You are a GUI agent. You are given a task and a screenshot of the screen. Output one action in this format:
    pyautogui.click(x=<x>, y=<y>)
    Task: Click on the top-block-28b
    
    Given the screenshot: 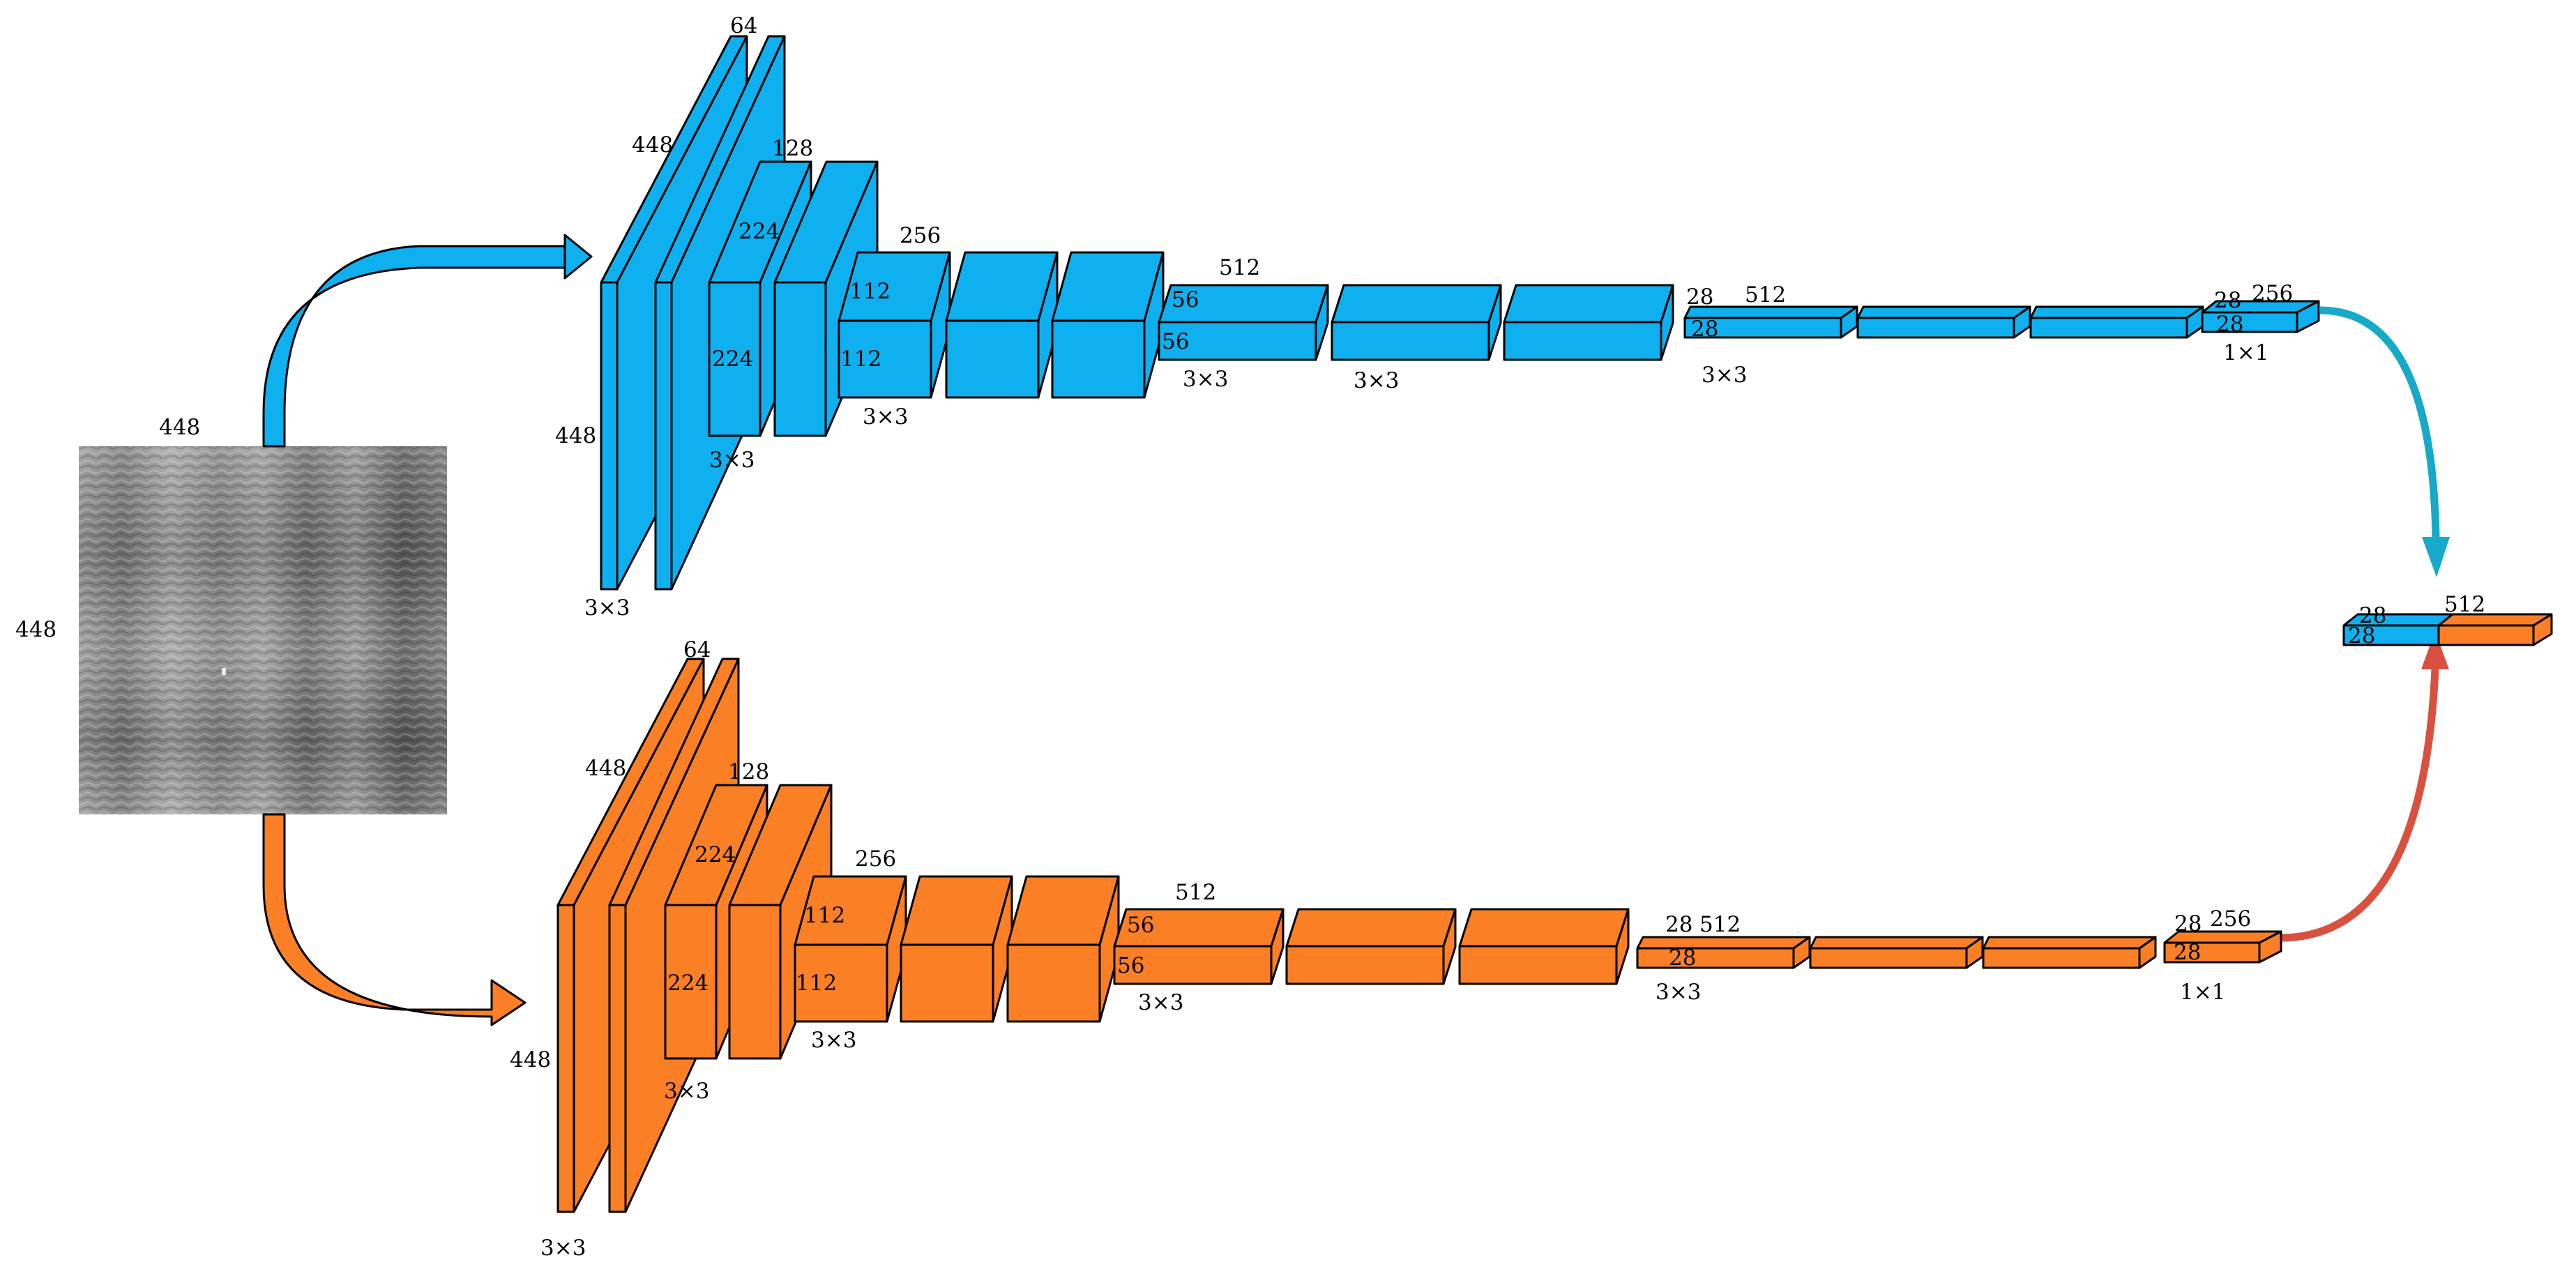 What is the action you would take?
    pyautogui.click(x=1943, y=322)
    